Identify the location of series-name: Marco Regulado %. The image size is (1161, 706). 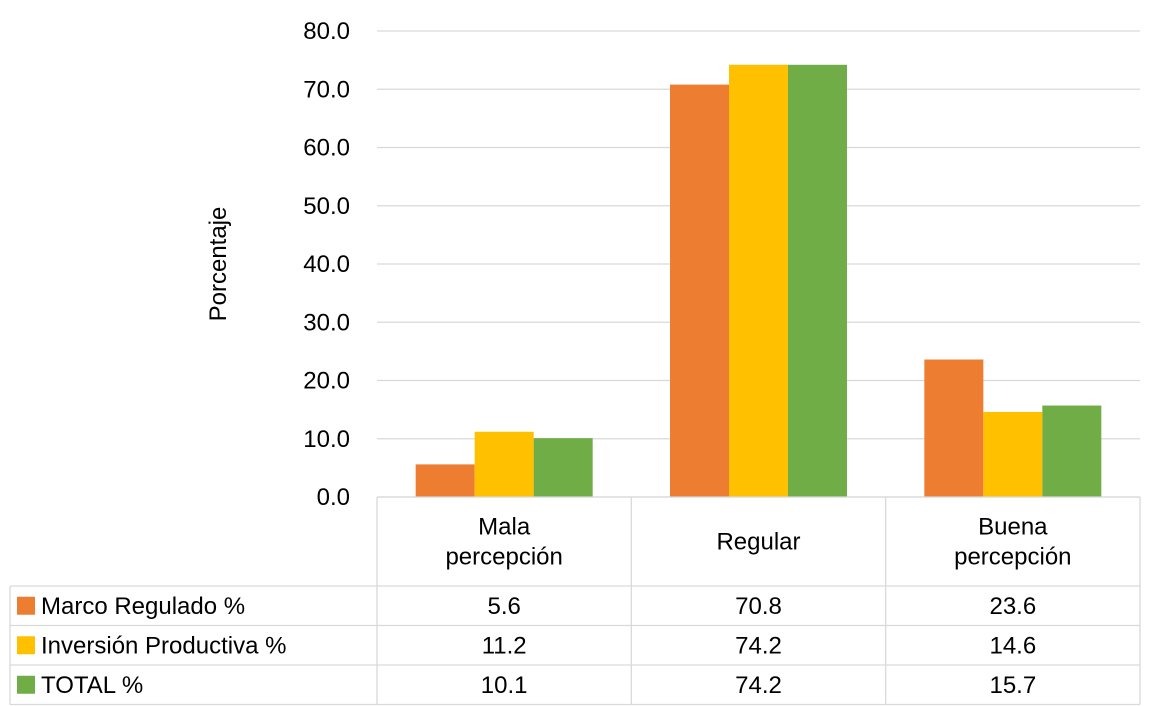
(143, 606).